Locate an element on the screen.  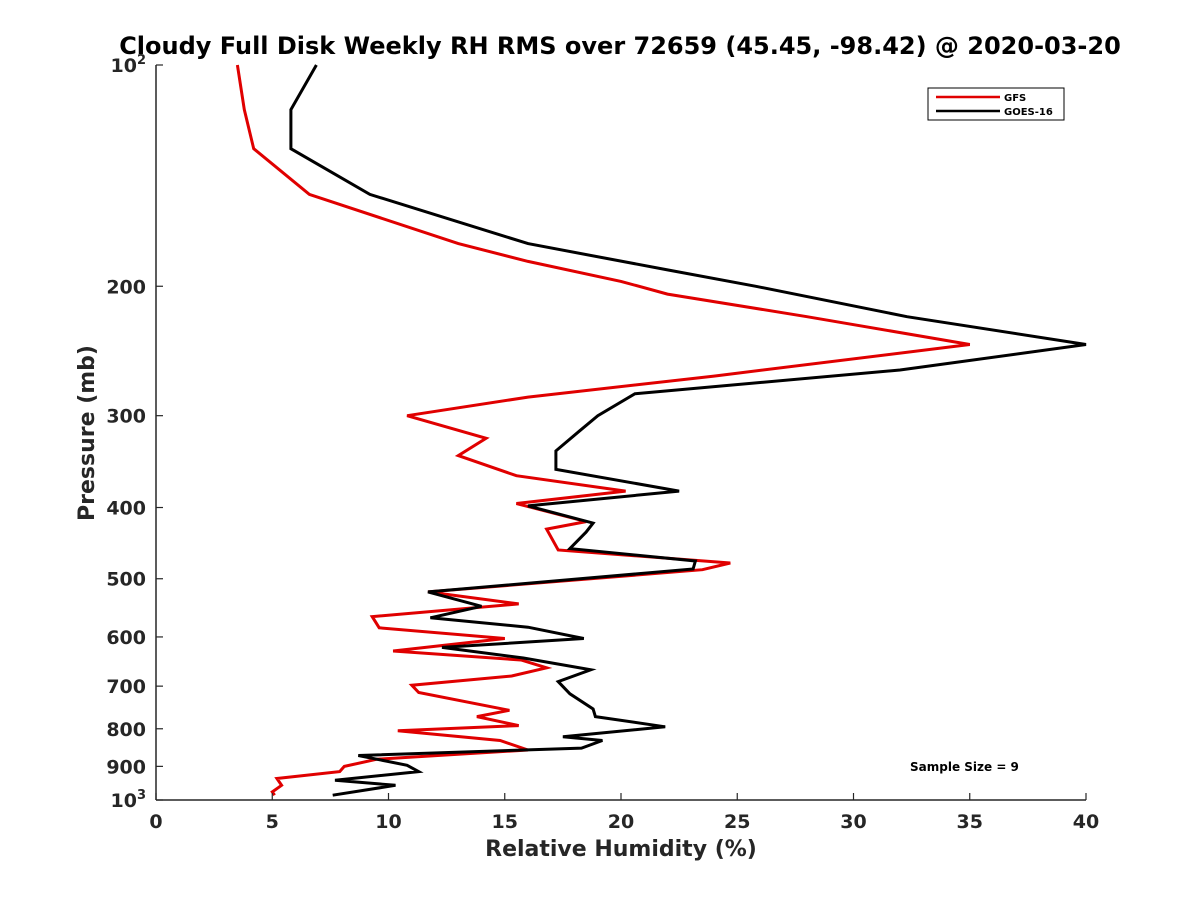
x-tick-label: 25 is located at coordinates (737, 822).